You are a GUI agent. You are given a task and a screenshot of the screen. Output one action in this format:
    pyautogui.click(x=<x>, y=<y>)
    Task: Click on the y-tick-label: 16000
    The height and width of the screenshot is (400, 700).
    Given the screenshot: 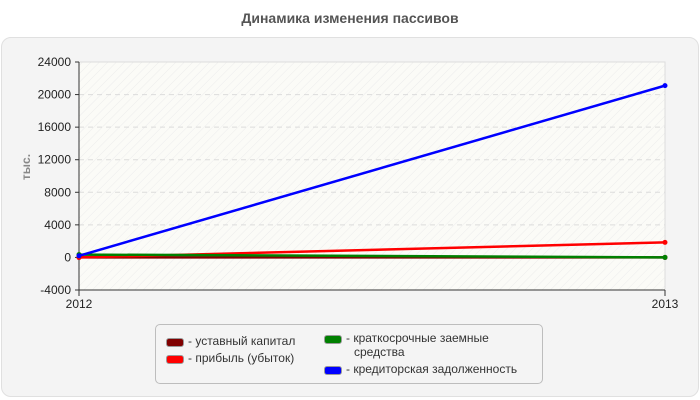 What is the action you would take?
    pyautogui.click(x=55, y=127)
    